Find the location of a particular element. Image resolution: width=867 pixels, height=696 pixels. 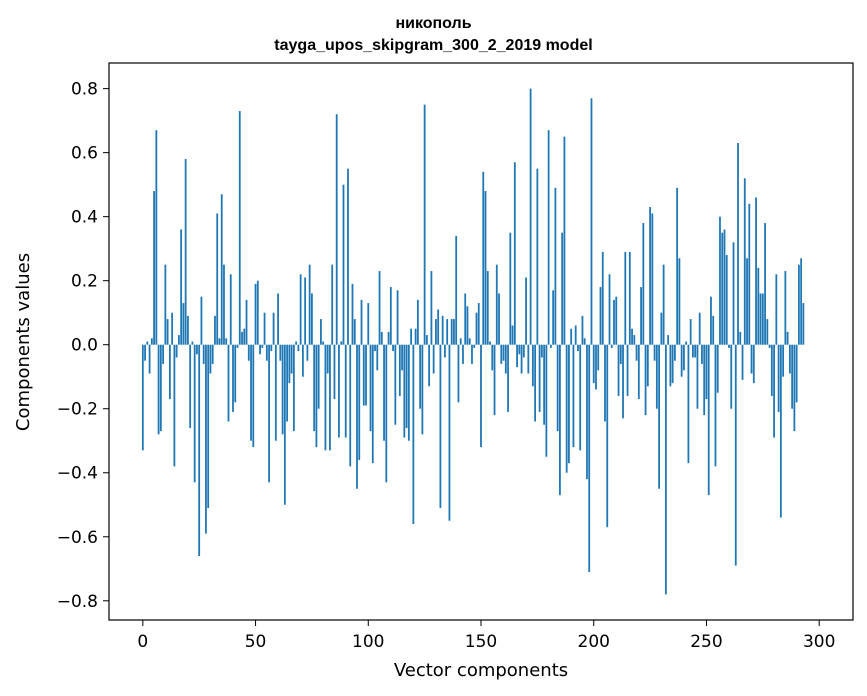

y-axis-label: Components values is located at coordinates (23, 342).